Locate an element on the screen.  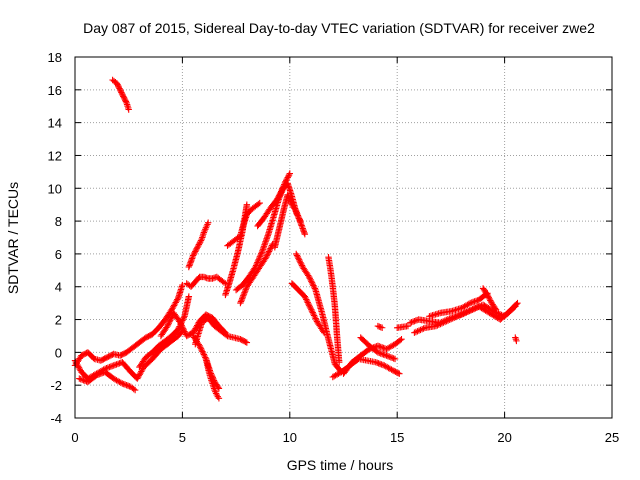
y-tick-label: -4 is located at coordinates (56, 418).